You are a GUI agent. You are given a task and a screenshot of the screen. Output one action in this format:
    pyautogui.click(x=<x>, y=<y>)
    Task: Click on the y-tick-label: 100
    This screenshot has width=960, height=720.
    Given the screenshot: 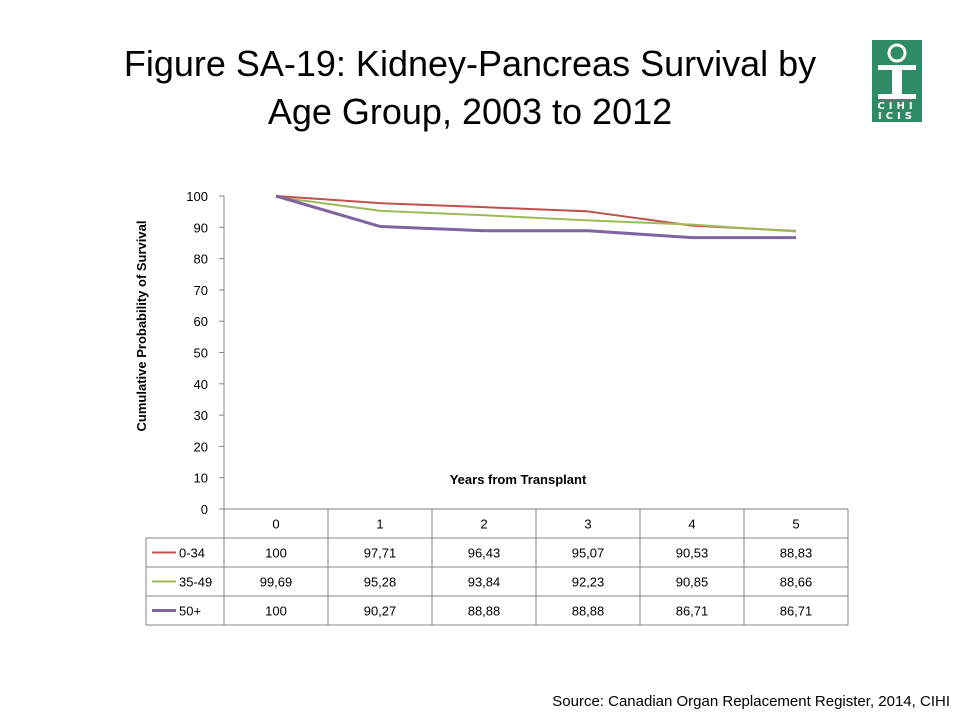 What is the action you would take?
    pyautogui.click(x=197, y=196)
    